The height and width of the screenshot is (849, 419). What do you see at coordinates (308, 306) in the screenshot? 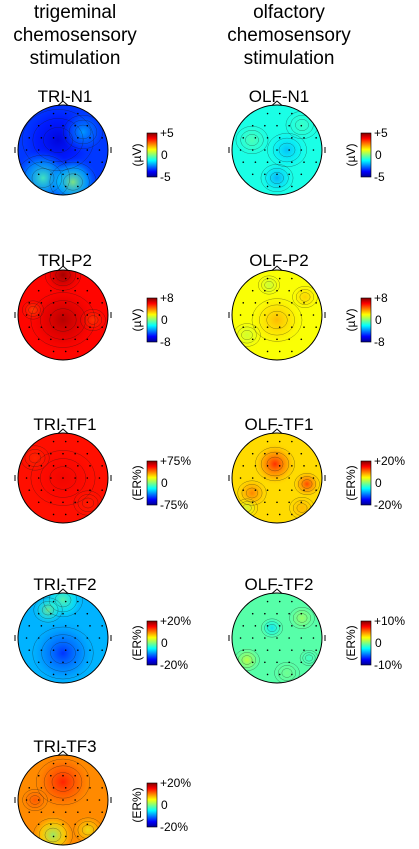
I see `topomap-panel-olf-p2: OLF-P2 +8 0 -8 (µV)` at bounding box center [308, 306].